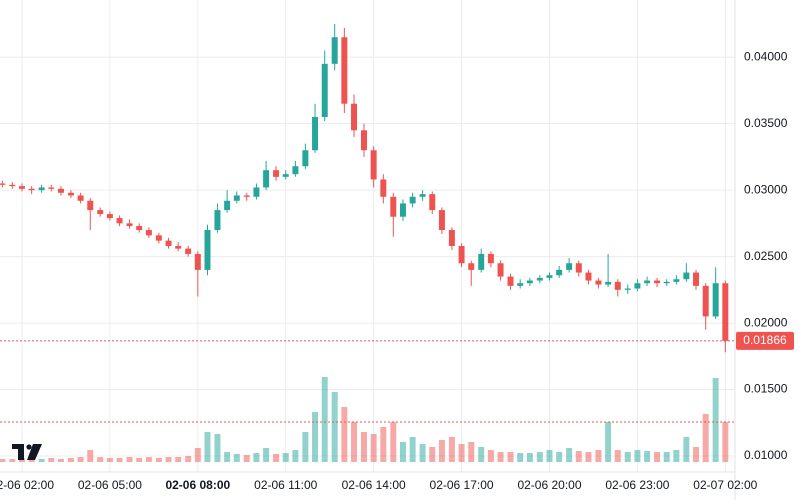 This screenshot has width=800, height=500. I want to click on x-tick-label: 02-06 14:00, so click(374, 485).